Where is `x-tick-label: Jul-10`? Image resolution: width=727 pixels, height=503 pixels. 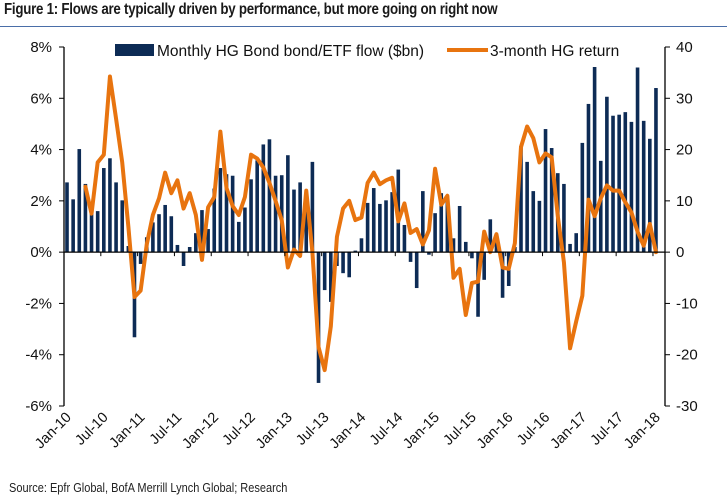 x-tick-label: Jul-10 is located at coordinates (91, 429).